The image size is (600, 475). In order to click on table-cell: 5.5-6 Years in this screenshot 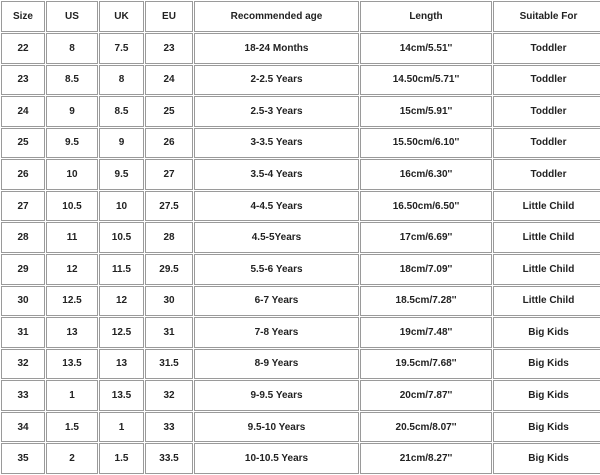, I will do `click(276, 269)`.